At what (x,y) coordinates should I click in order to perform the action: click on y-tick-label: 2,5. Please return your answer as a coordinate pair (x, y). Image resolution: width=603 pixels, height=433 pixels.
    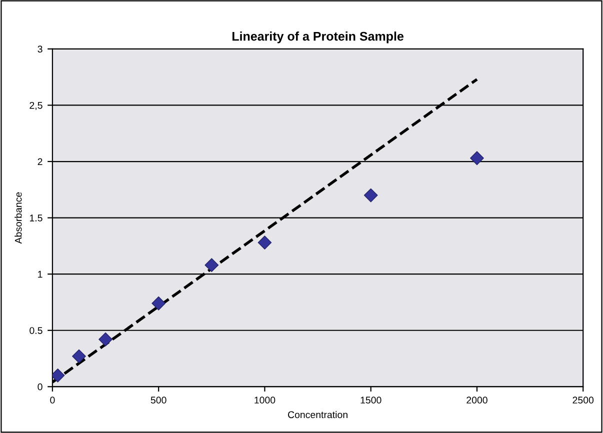
    Looking at the image, I should click on (36, 106).